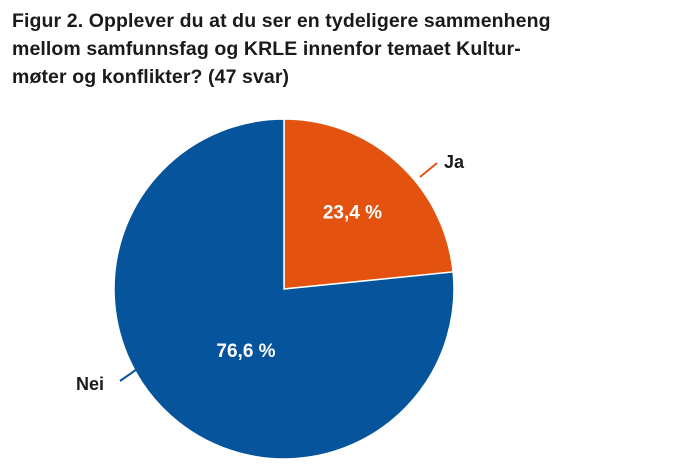 The image size is (686, 472). Describe the element at coordinates (352, 212) in the screenshot. I see `slice-value-label-ja: 23,4 %` at that location.